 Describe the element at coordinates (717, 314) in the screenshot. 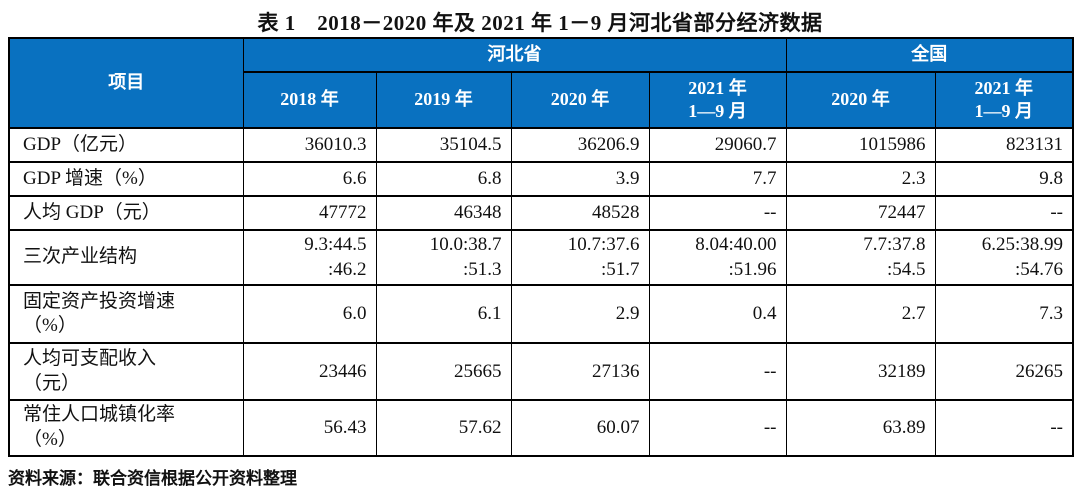

I see `value-cell: 0.4` at that location.